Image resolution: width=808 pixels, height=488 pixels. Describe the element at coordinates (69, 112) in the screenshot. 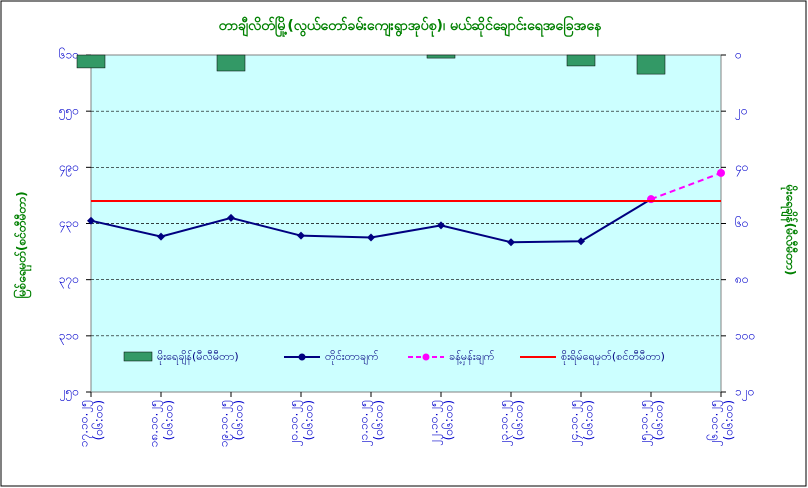

I see `y-tick-label: ၅၅၀` at that location.